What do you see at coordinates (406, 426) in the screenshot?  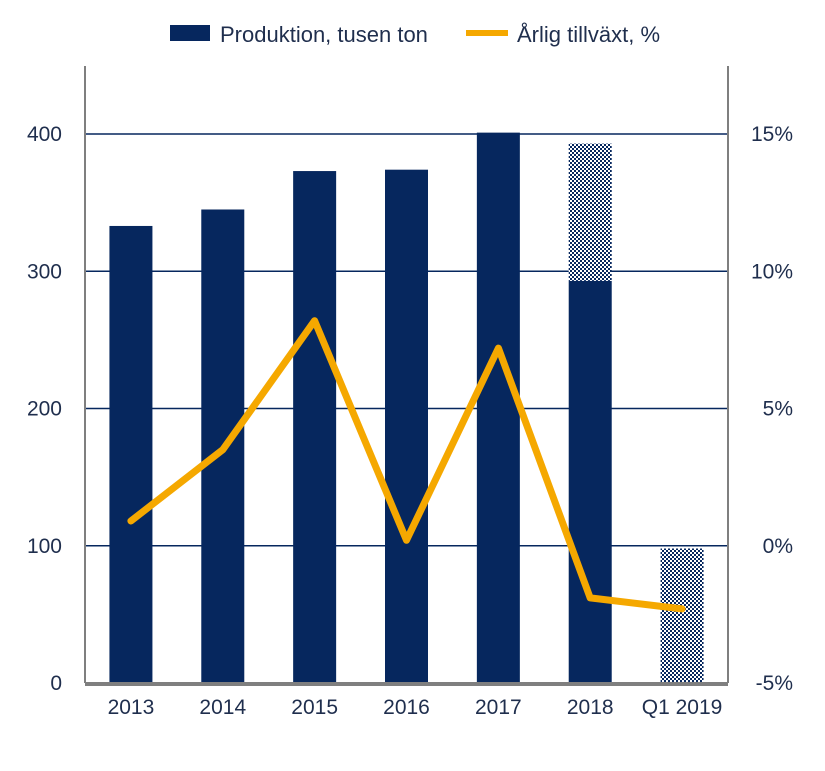 I see `bar-2016` at bounding box center [406, 426].